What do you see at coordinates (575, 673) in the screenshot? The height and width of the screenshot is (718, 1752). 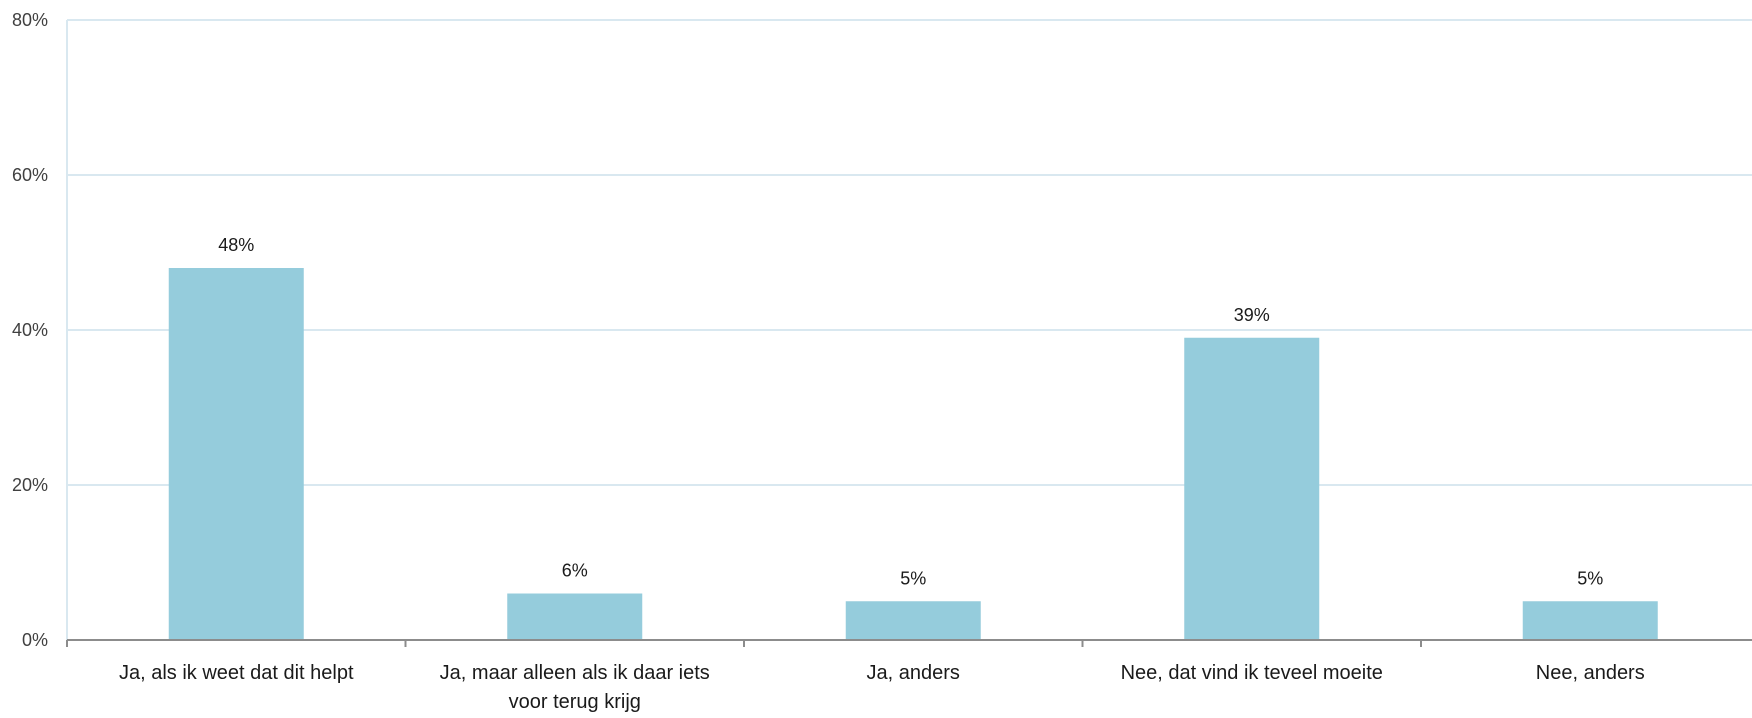 I see `x-tick-label: Ja, maar alleen als ik daar iets` at bounding box center [575, 673].